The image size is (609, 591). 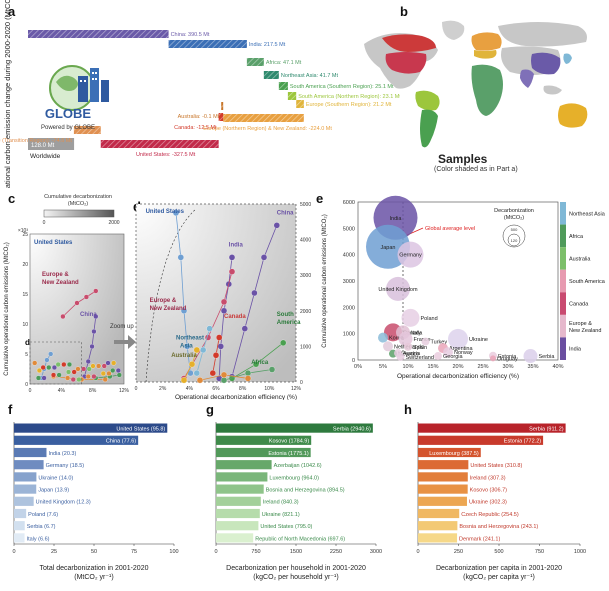 I want to click on c-zoom-box, so click(x=56, y=363).